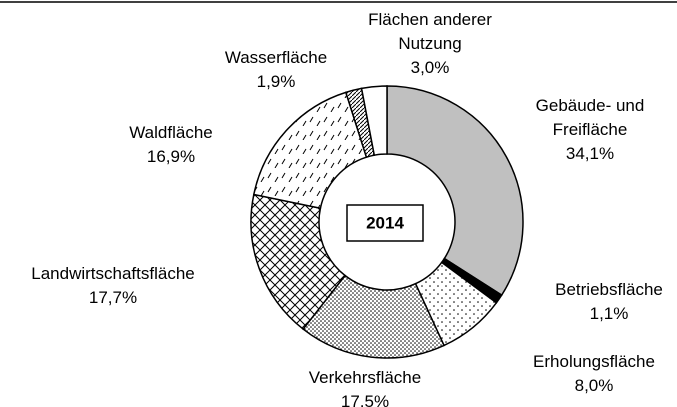 Image resolution: width=677 pixels, height=407 pixels. I want to click on slice-label: Gebäude- und Freifläche, so click(590, 117).